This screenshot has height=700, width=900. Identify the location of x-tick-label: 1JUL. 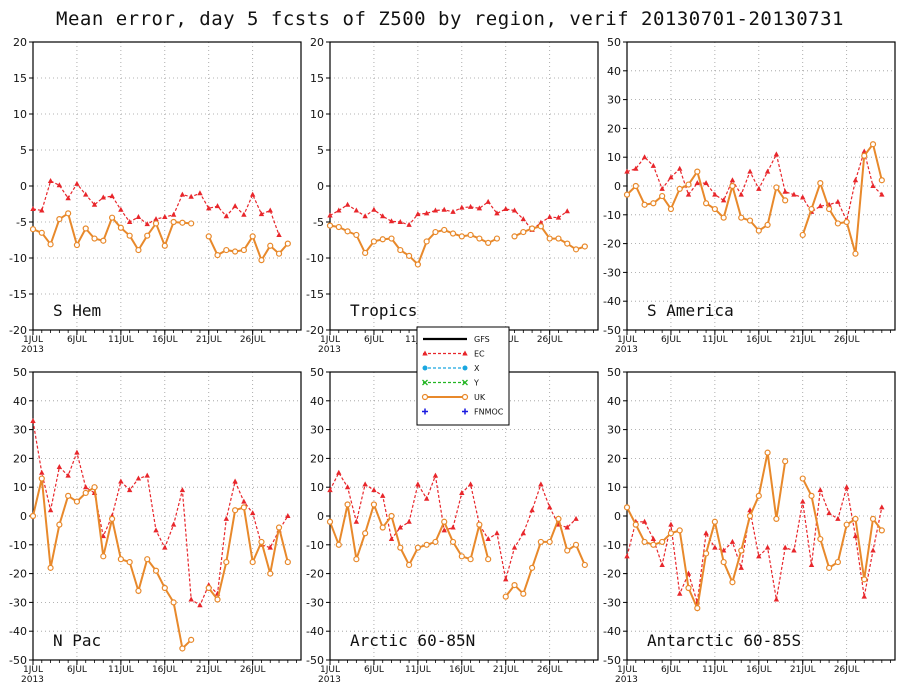
(33, 670).